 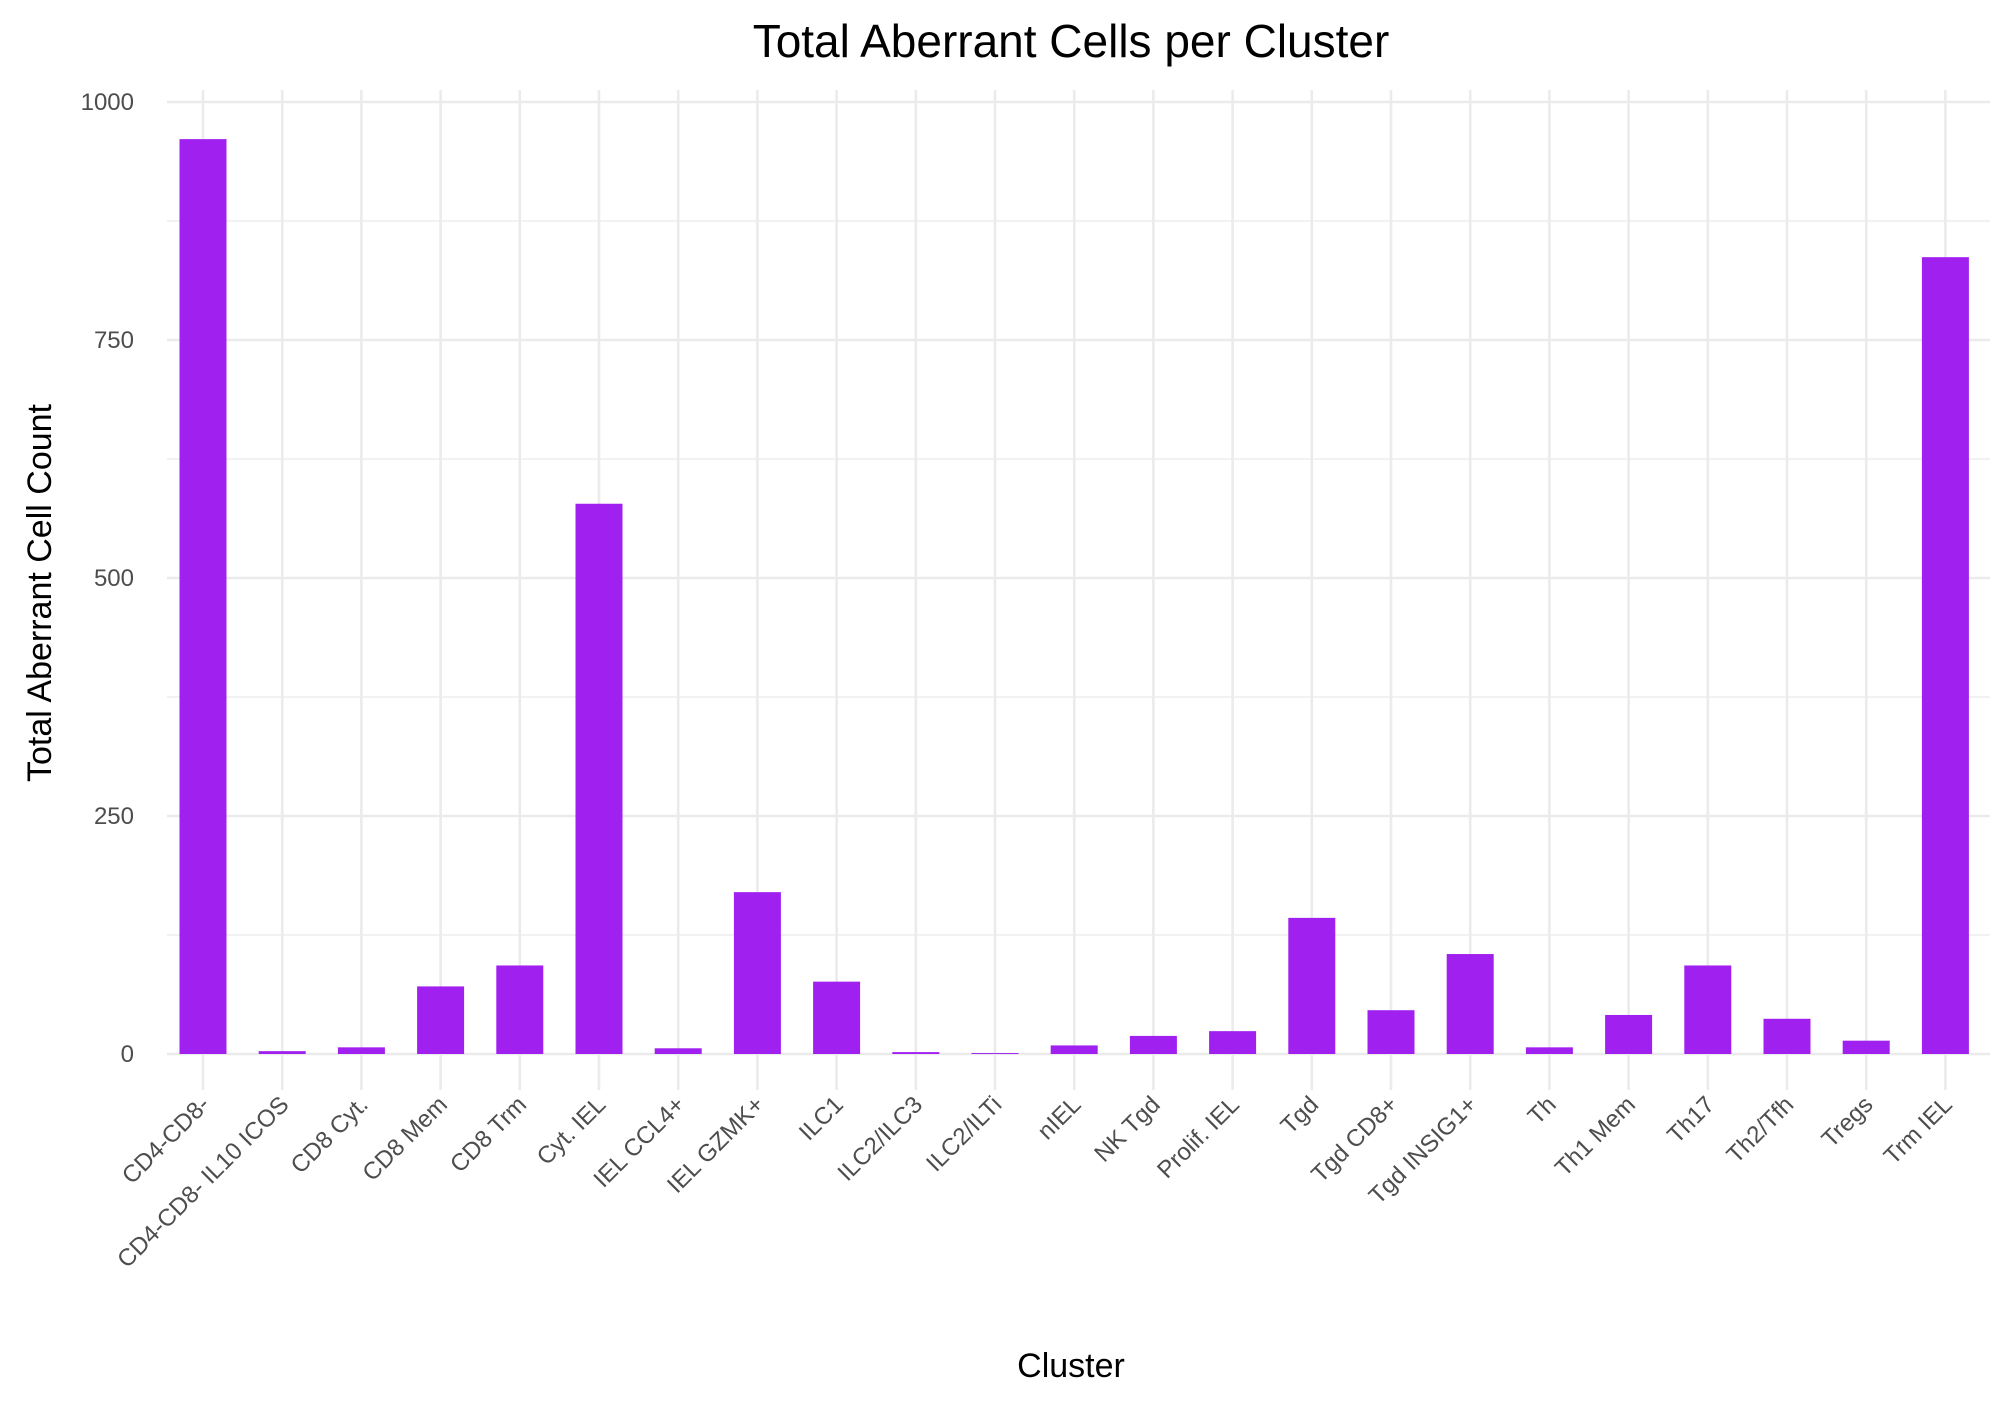 What do you see at coordinates (40, 592) in the screenshot?
I see `y-axis-title: Total Aberrant Cell Count` at bounding box center [40, 592].